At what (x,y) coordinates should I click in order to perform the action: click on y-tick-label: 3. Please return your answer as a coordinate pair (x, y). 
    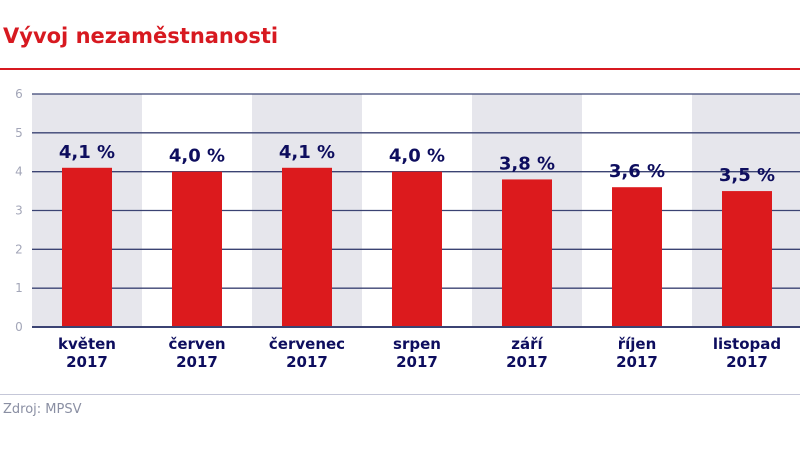
    Looking at the image, I should click on (19, 211).